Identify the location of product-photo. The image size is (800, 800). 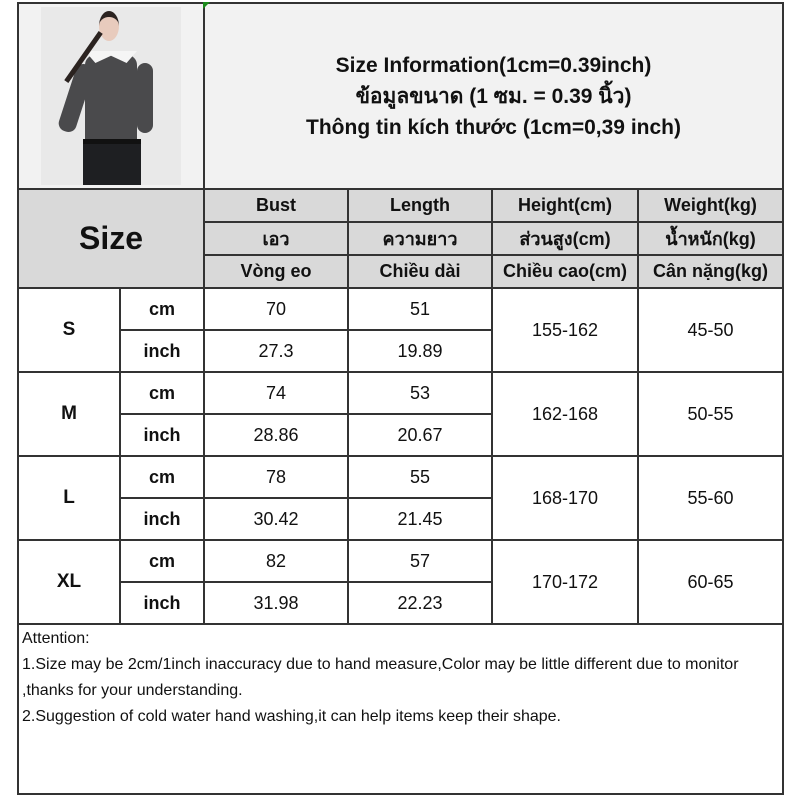
(111, 96).